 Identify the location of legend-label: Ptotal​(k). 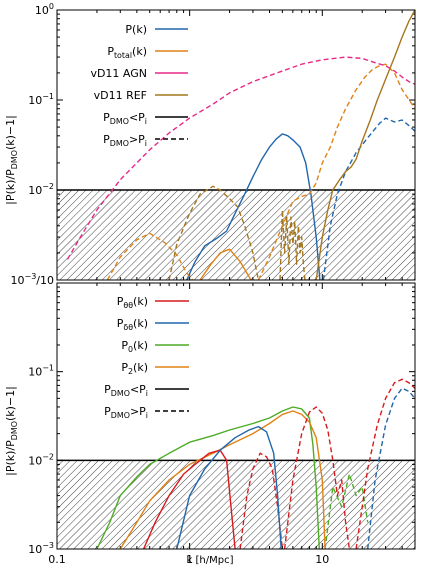
(127, 52).